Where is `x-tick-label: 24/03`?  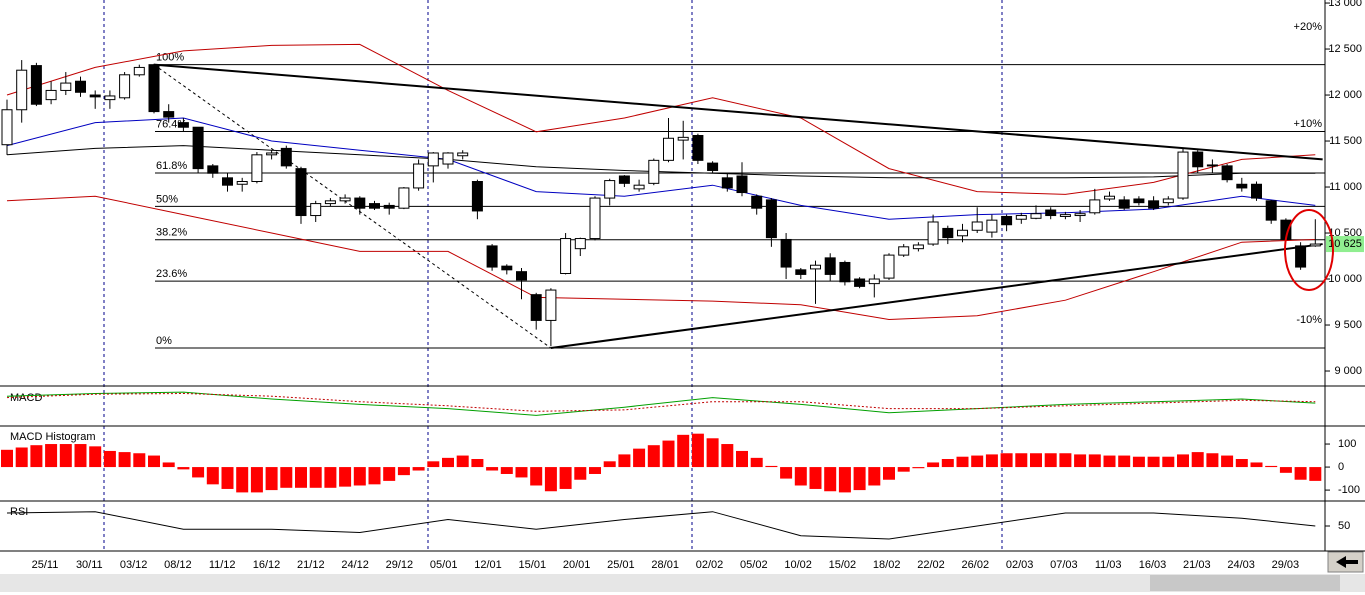
x-tick-label: 24/03 is located at coordinates (1241, 565).